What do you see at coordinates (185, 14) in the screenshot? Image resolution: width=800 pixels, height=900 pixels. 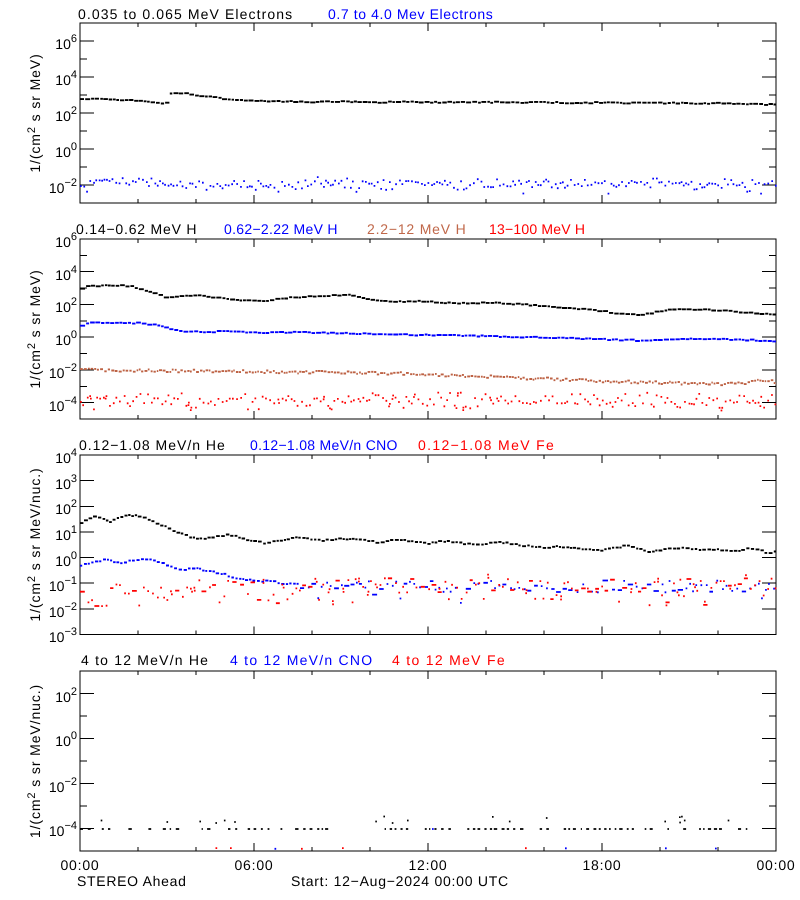 I see `svg-text: 0.035 to 0.065 MeV Electrons` at bounding box center [185, 14].